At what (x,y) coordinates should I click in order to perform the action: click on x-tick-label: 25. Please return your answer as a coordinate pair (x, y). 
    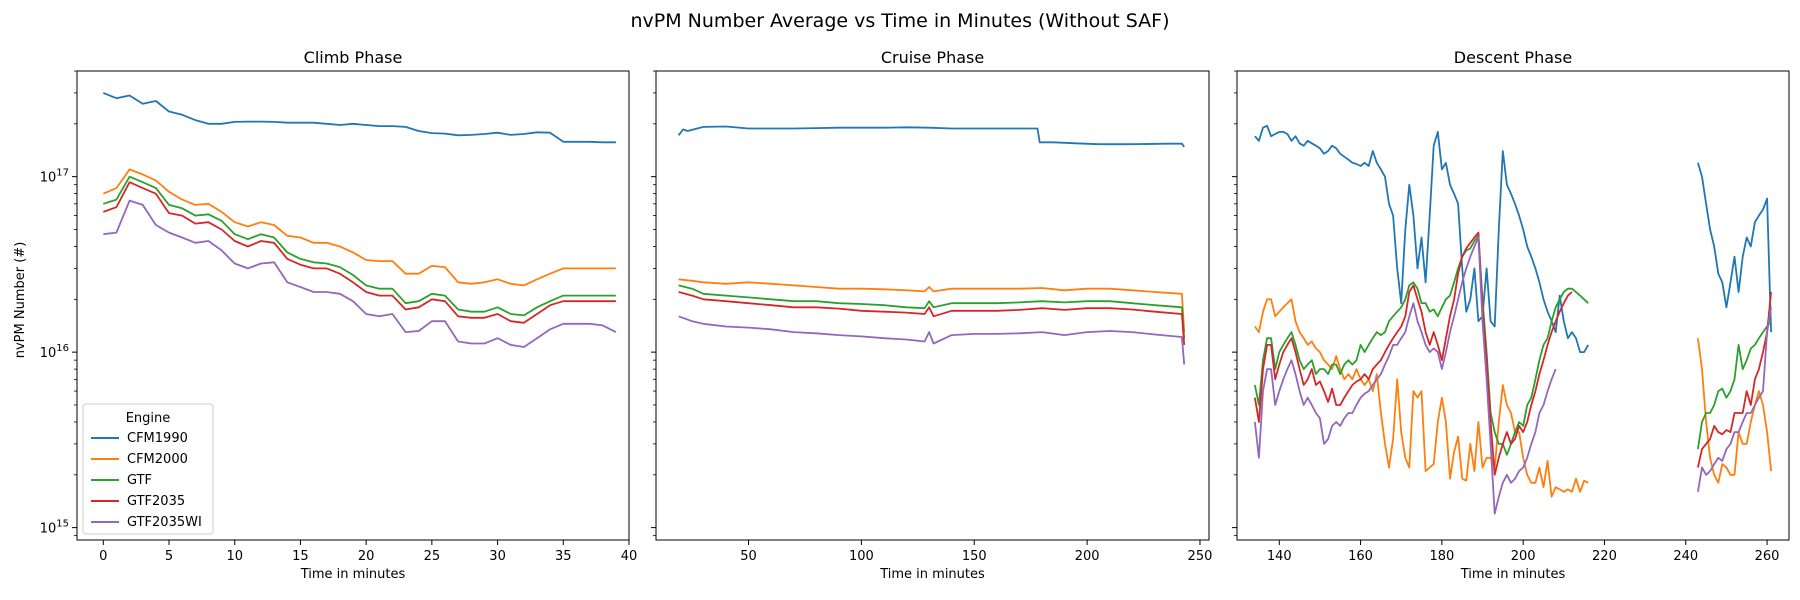
    Looking at the image, I should click on (432, 556).